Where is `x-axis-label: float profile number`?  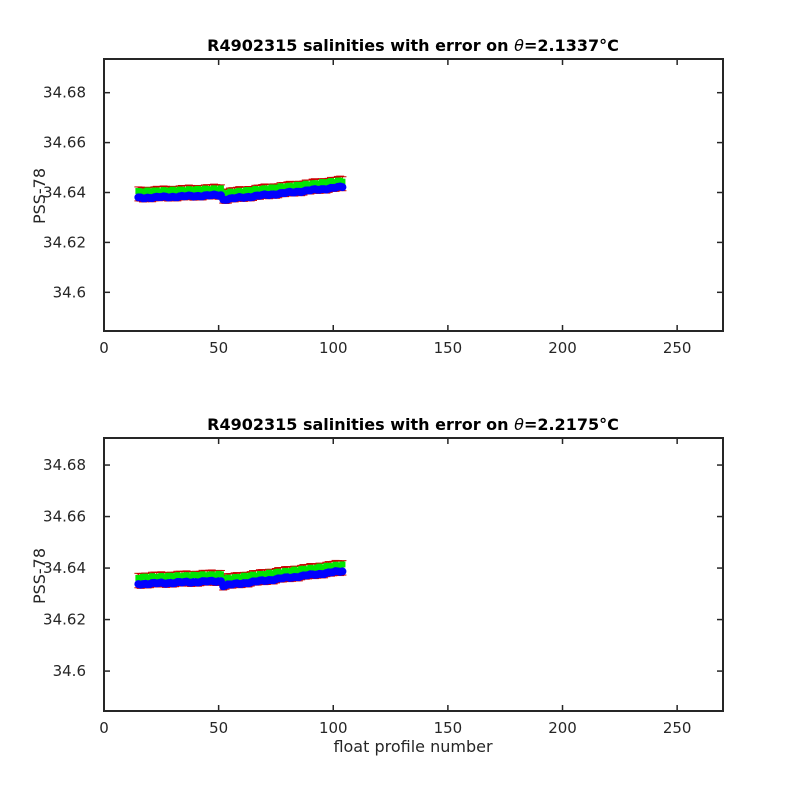
x-axis-label: float profile number is located at coordinates (413, 746).